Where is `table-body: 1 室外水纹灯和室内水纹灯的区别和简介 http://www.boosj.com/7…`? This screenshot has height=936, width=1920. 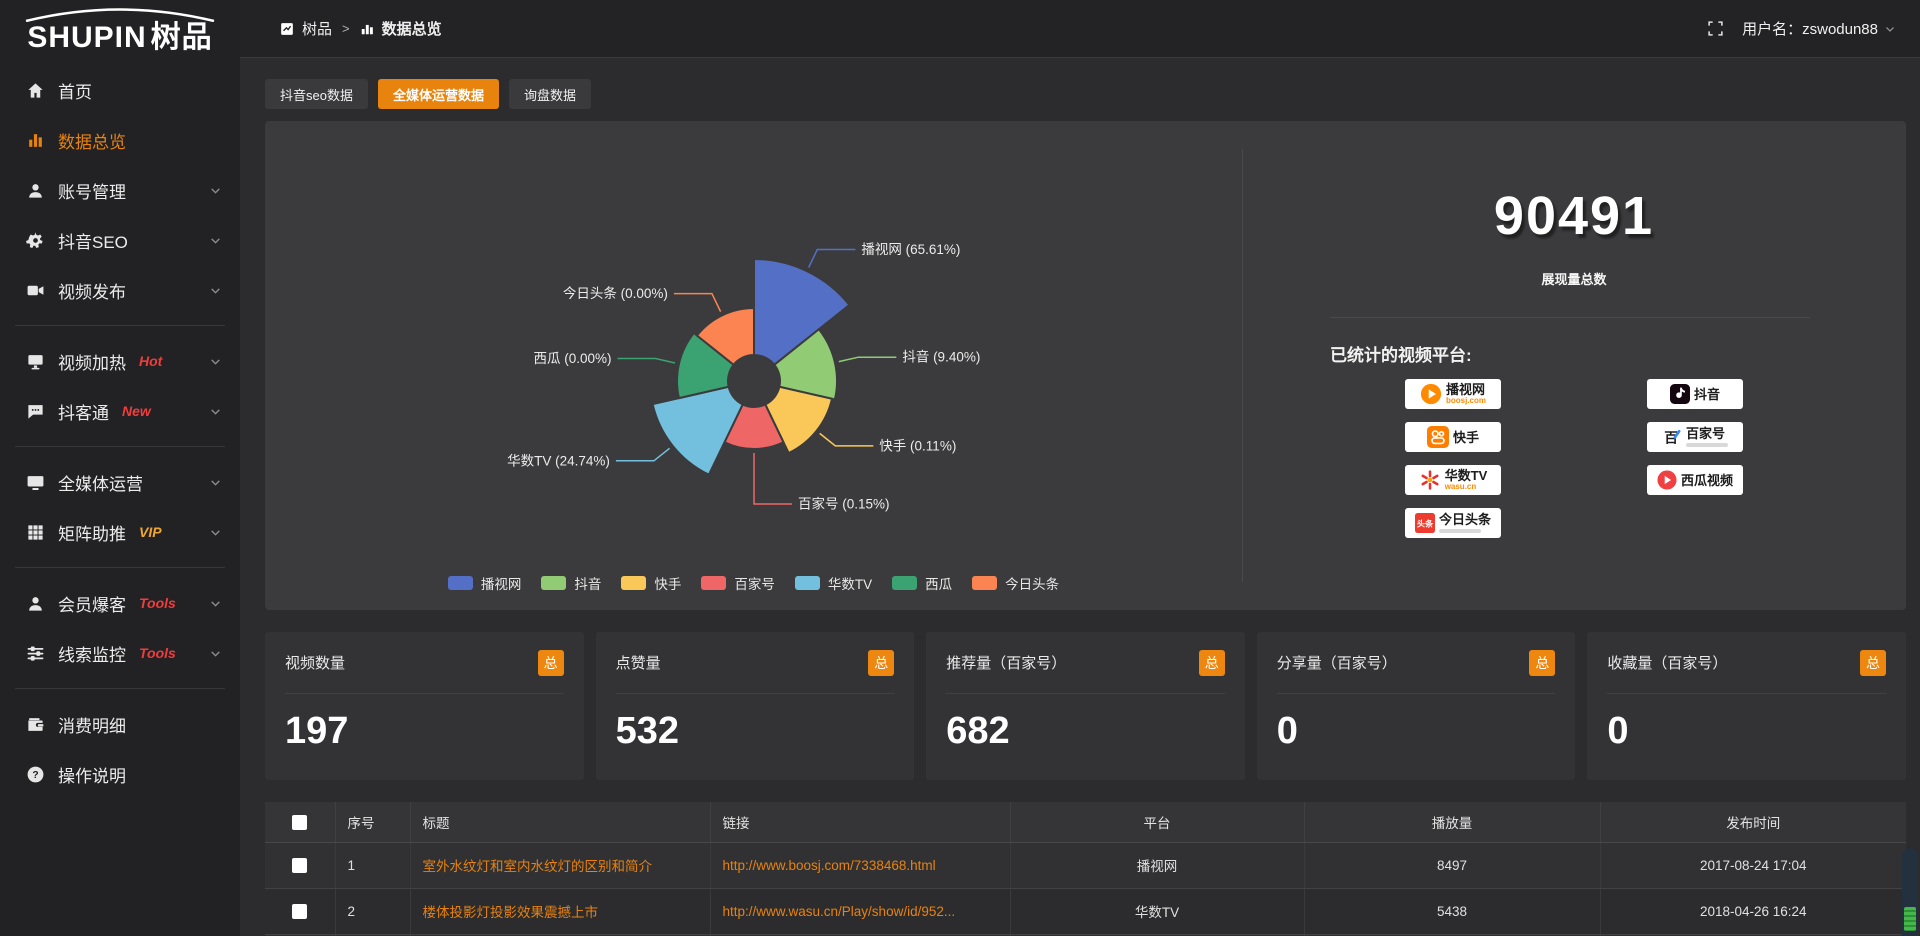 table-body: 1 室外水纹灯和室内水纹灯的区别和简介 http://www.boosj.com/7… is located at coordinates (1085, 889).